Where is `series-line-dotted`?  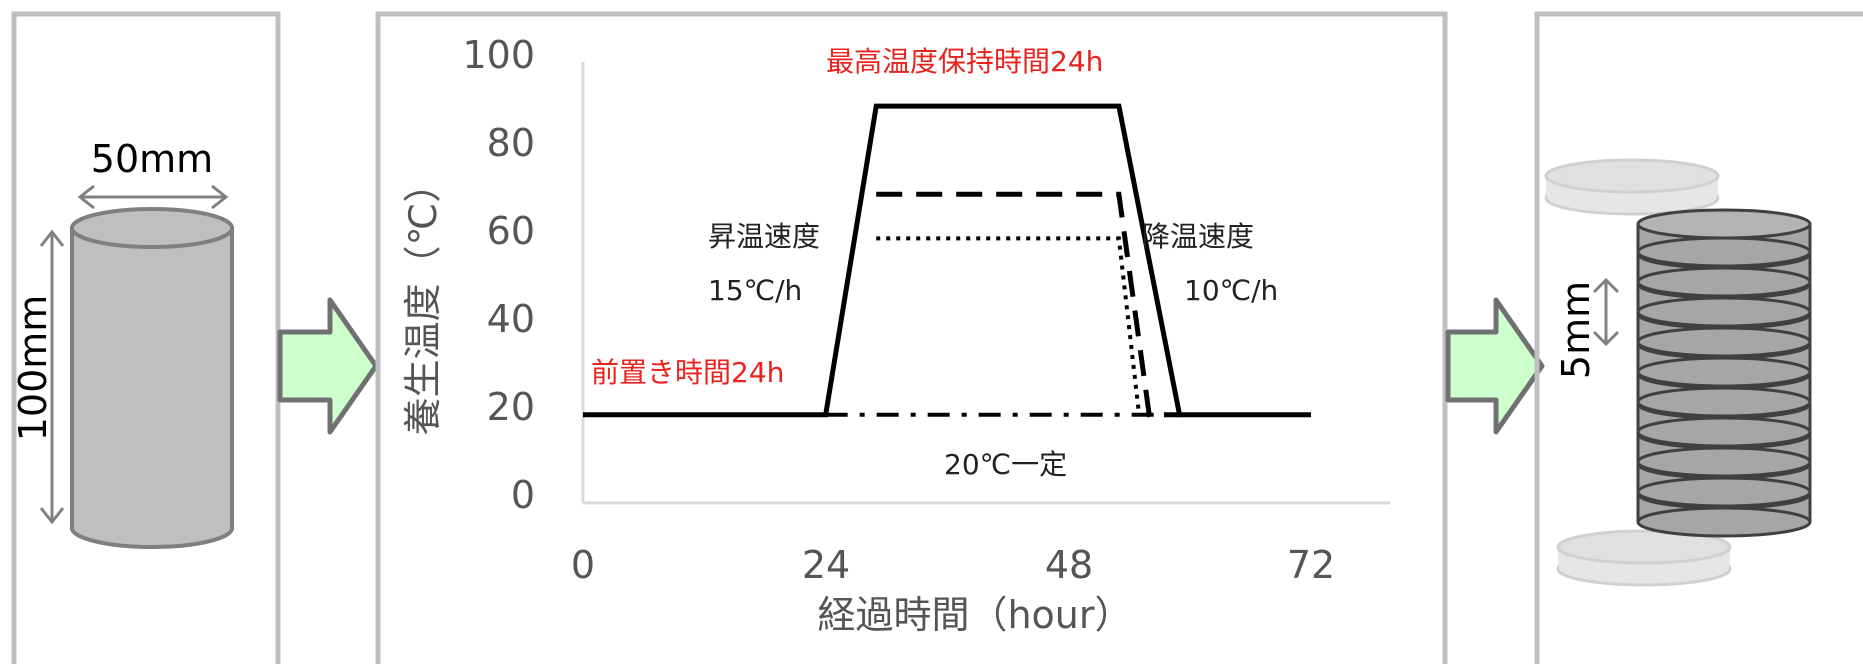
series-line-dotted is located at coordinates (1009, 326).